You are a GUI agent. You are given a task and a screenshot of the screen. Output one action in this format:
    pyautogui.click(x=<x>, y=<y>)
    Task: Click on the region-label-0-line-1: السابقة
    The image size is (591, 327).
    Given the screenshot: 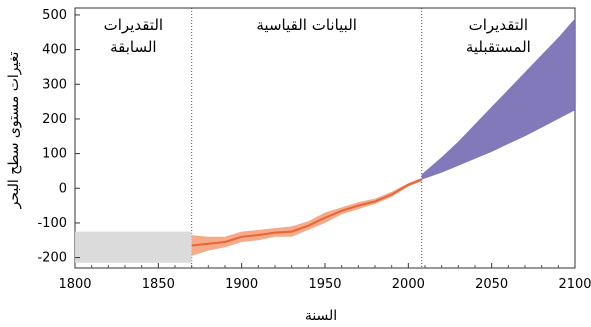 What is the action you would take?
    pyautogui.click(x=133, y=47)
    